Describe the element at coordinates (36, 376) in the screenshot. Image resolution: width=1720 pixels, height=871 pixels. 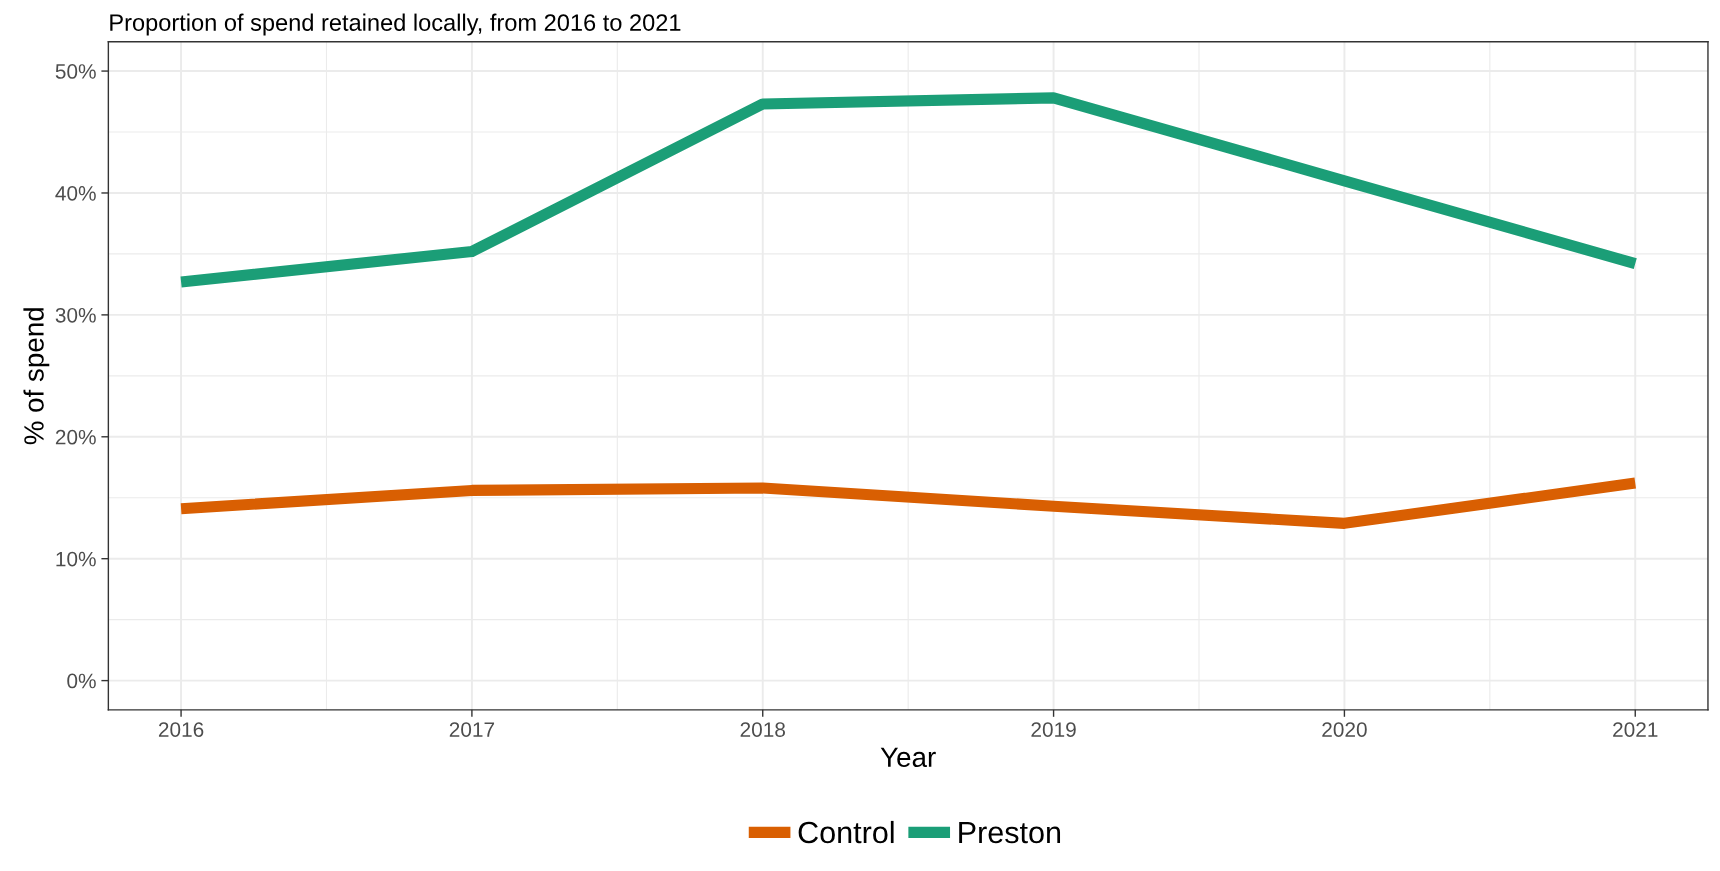
I see `y-axis-title: % of spend` at that location.